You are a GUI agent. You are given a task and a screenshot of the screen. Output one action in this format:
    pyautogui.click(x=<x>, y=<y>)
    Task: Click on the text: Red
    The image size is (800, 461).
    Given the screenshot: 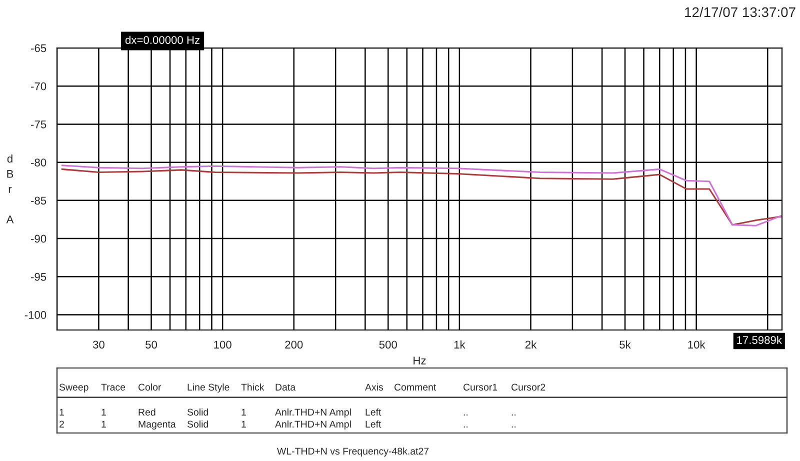 What is the action you would take?
    pyautogui.click(x=147, y=412)
    